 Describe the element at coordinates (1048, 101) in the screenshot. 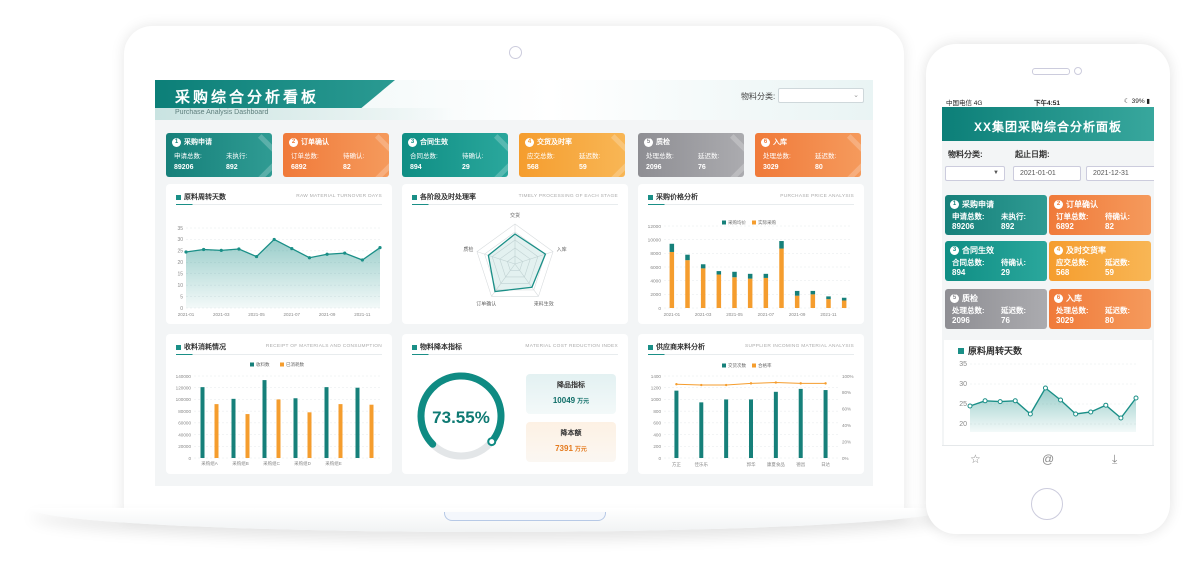

I see `status-bar: 中国电信 4G 下午4:51 ☾ 39% ▮` at that location.